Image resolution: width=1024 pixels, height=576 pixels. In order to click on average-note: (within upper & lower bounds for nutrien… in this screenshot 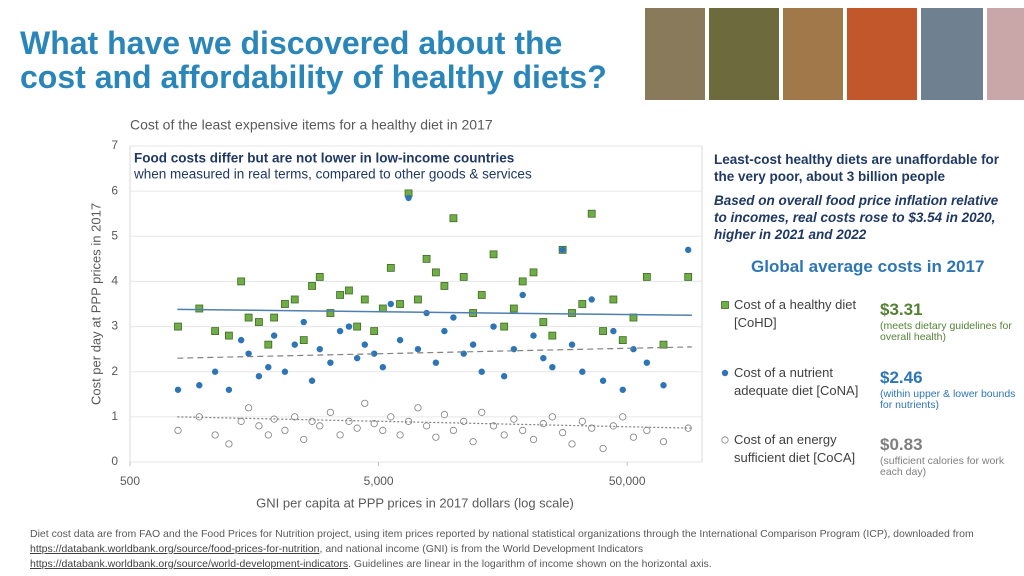, I will do `click(948, 399)`.